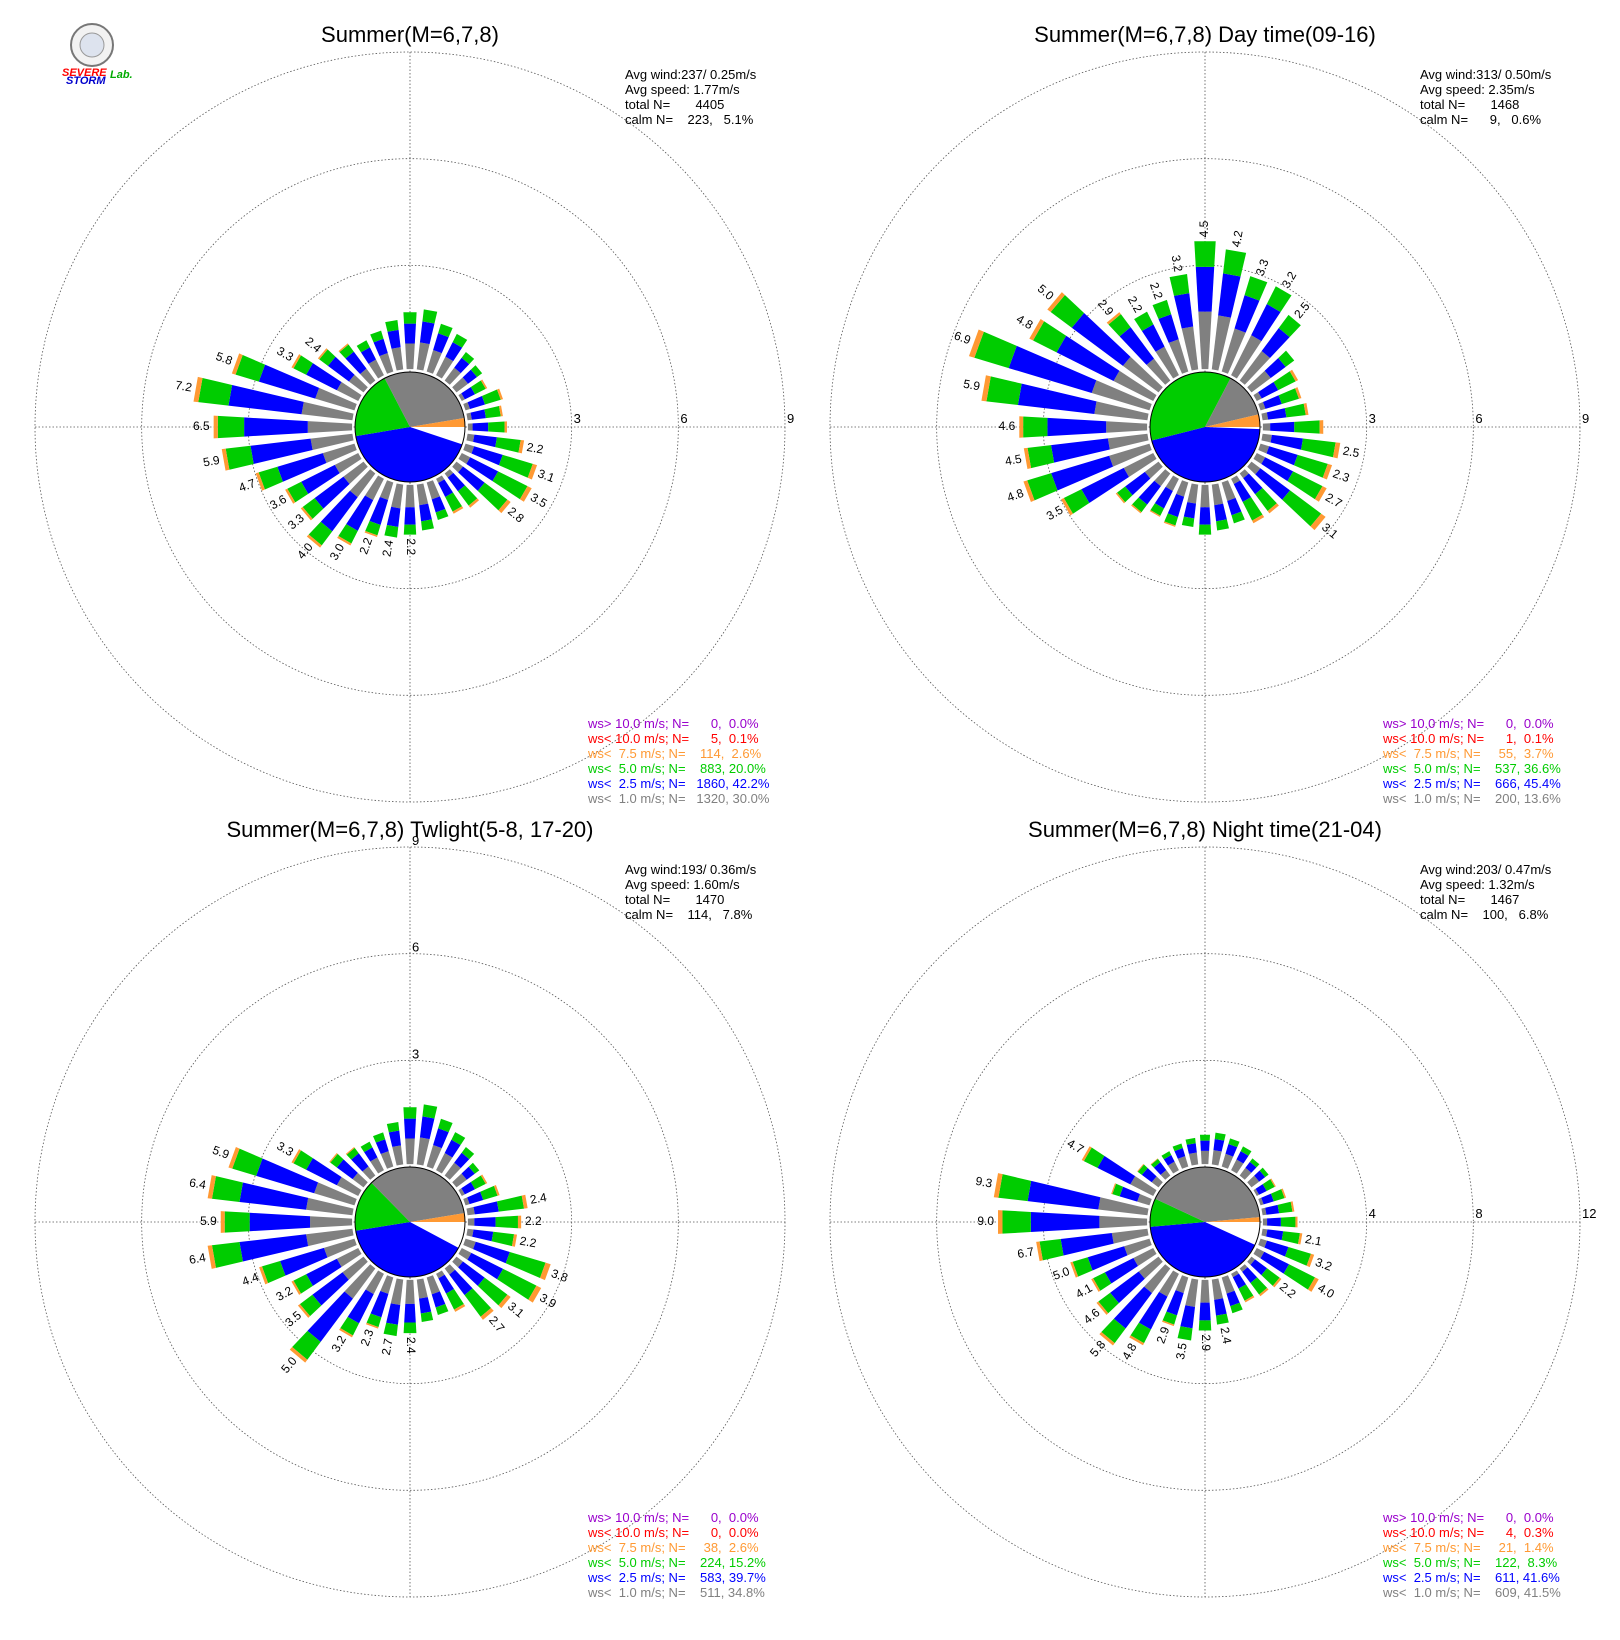 The width and height of the screenshot is (1620, 1640). Describe the element at coordinates (516, 515) in the screenshot. I see `petal-label: 2.8` at that location.